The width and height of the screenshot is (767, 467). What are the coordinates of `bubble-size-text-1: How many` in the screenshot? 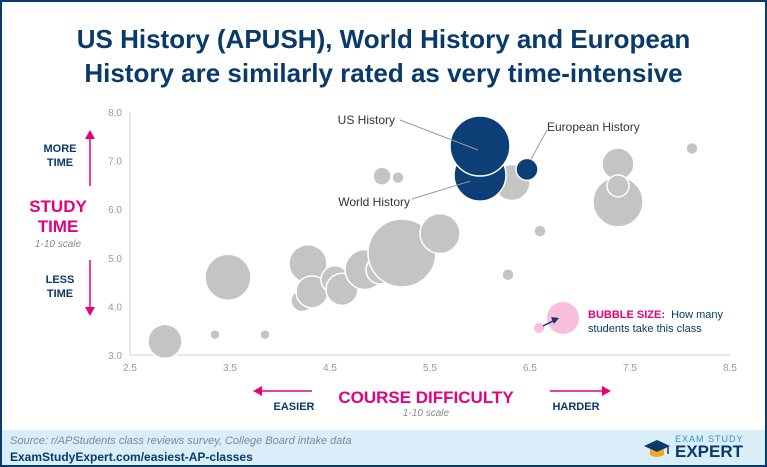 It's located at (697, 315).